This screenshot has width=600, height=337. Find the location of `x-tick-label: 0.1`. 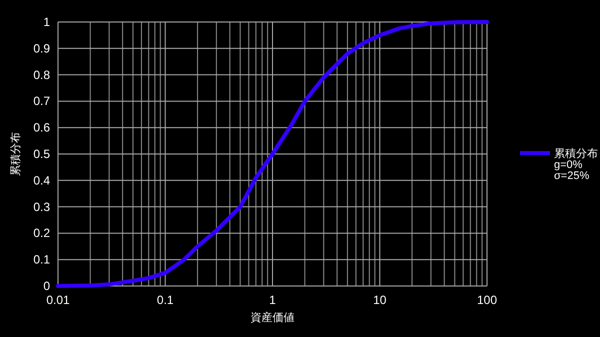

x-tick-label: 0.1 is located at coordinates (165, 300).